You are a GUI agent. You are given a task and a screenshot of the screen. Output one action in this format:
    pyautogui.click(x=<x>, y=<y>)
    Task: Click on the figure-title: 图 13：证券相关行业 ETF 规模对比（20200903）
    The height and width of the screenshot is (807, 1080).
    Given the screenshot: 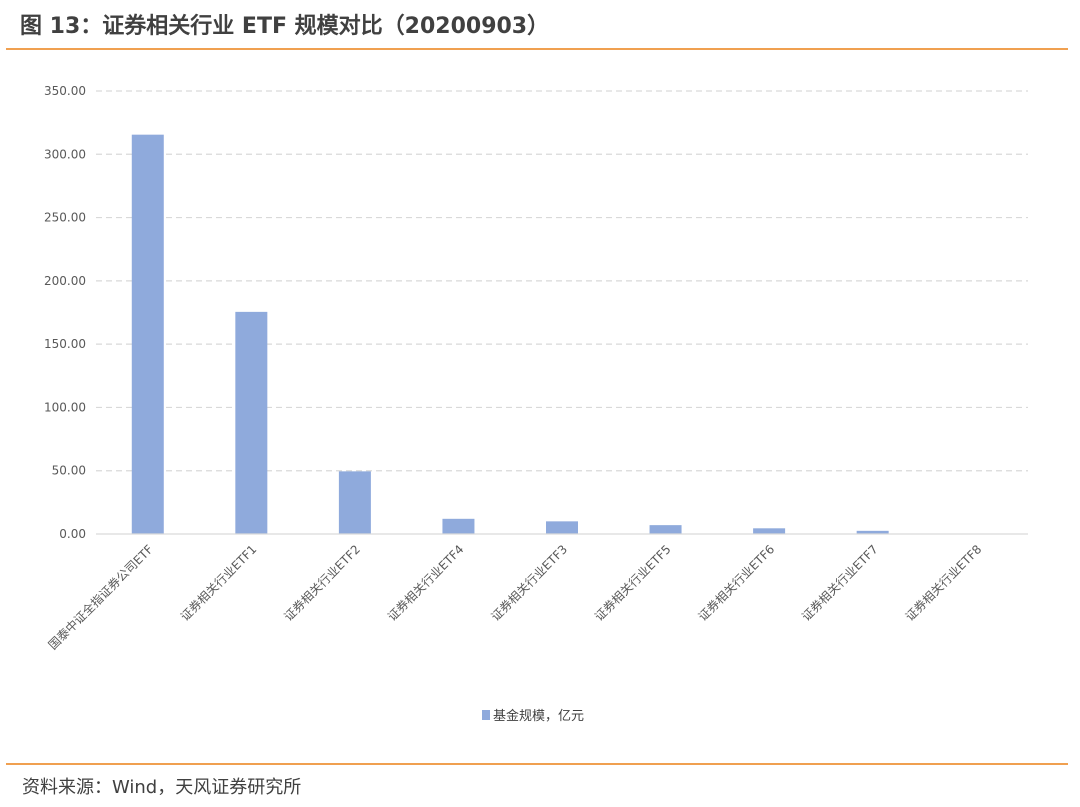 What is the action you would take?
    pyautogui.click(x=285, y=26)
    